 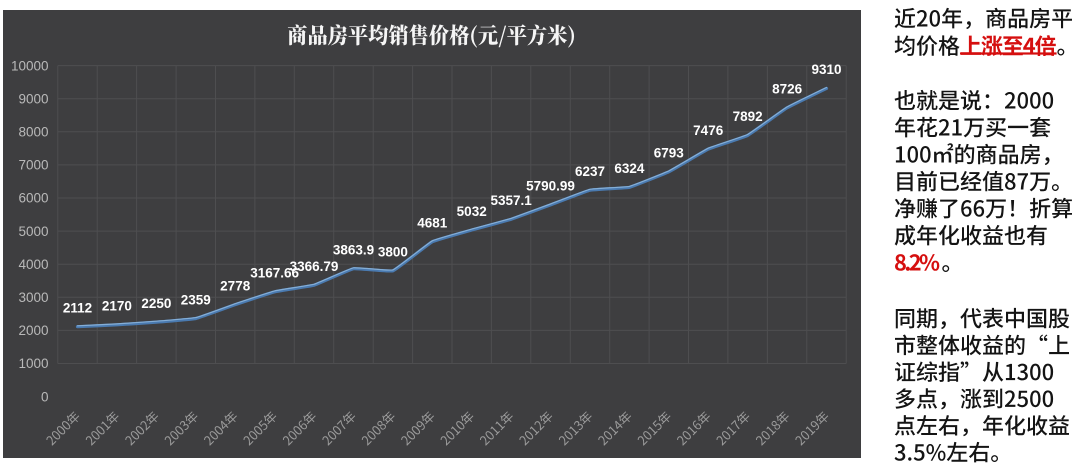 I want to click on svg-text: 4000, so click(x=33, y=264).